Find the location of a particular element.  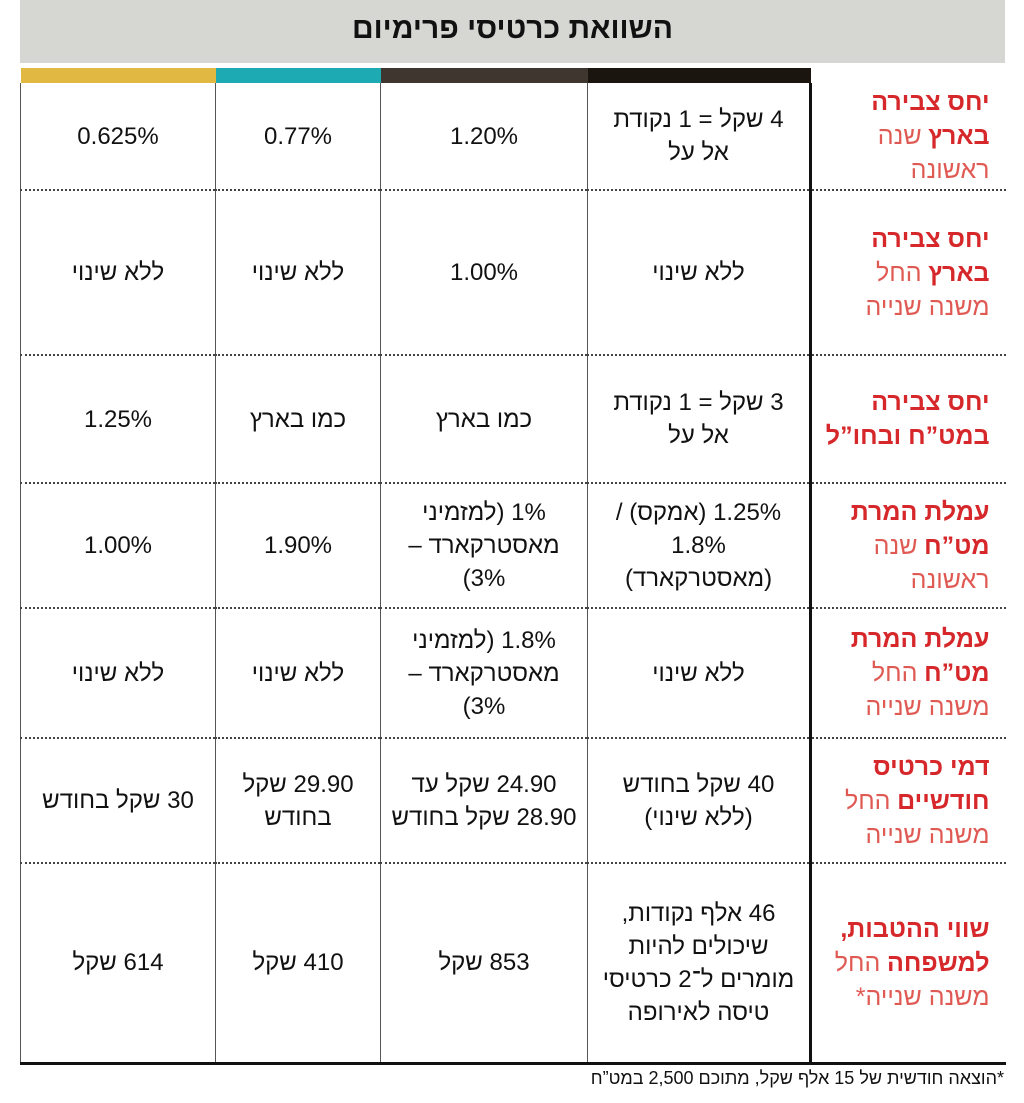

table-cell: 40 שקל בחודש (ללא שינוי) is located at coordinates (699, 801).